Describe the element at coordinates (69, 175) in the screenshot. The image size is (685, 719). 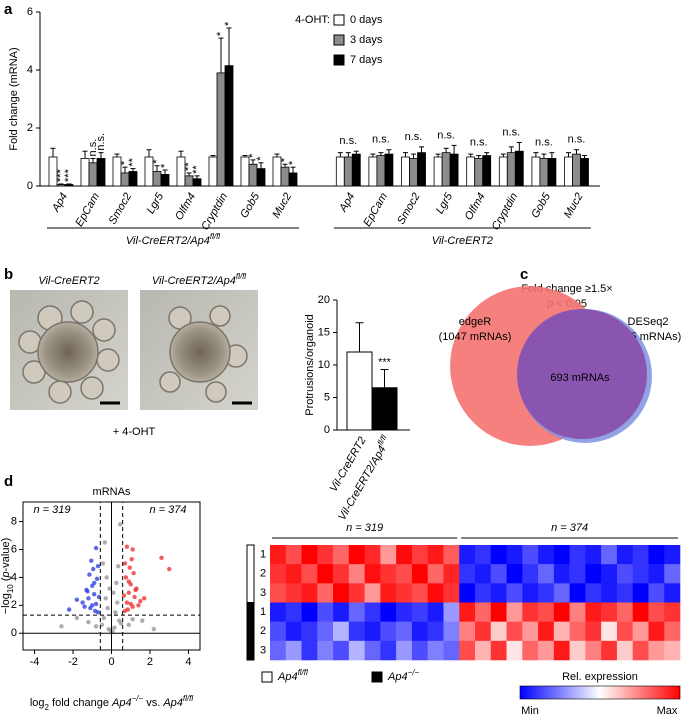
I see `significance: ***` at that location.